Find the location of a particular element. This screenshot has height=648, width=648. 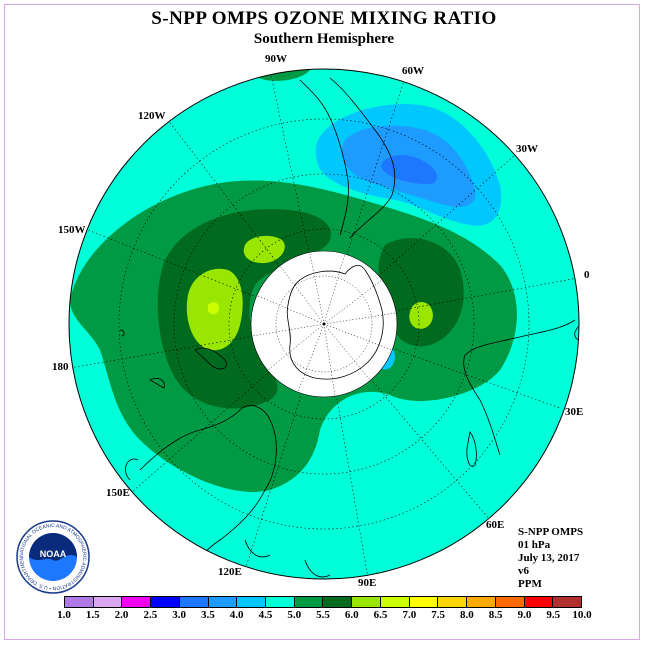

south-america-coast is located at coordinates (347, 158).